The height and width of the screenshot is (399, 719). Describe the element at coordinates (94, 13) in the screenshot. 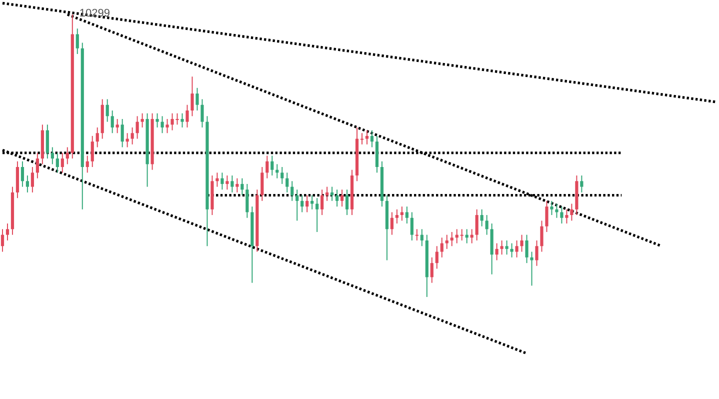

I see `annotation: 10299` at that location.